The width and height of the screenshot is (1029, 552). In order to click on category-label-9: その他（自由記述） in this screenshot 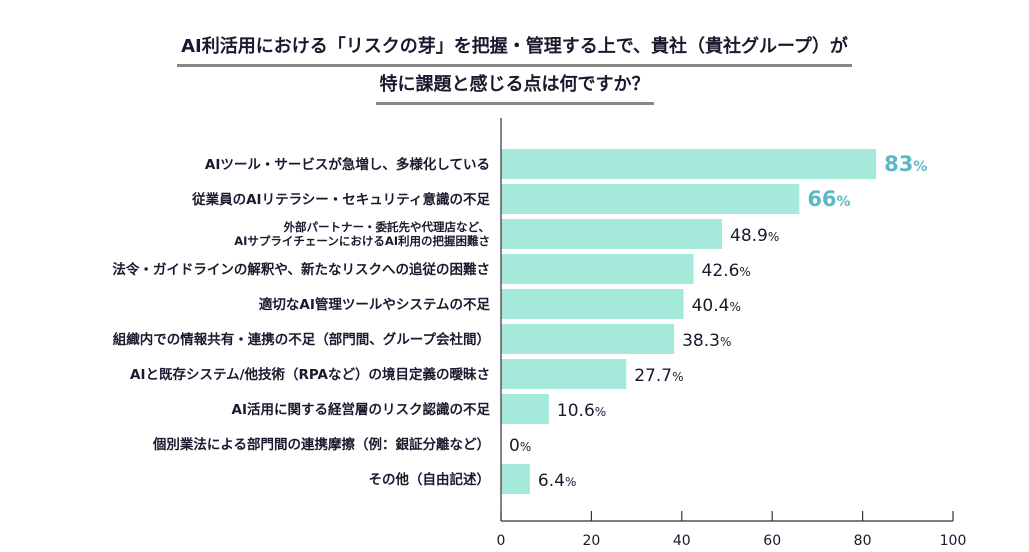, I will do `click(430, 479)`.